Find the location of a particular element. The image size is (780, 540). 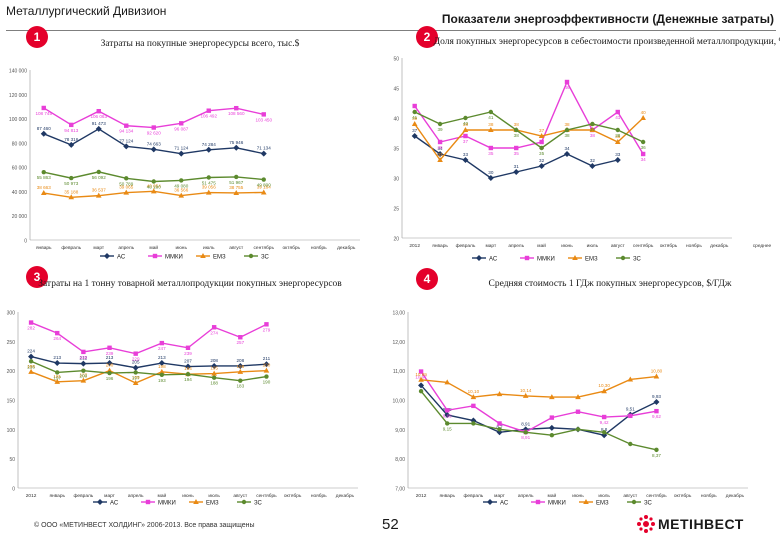

x-tick-label: 2012 is located at coordinates (414, 246).